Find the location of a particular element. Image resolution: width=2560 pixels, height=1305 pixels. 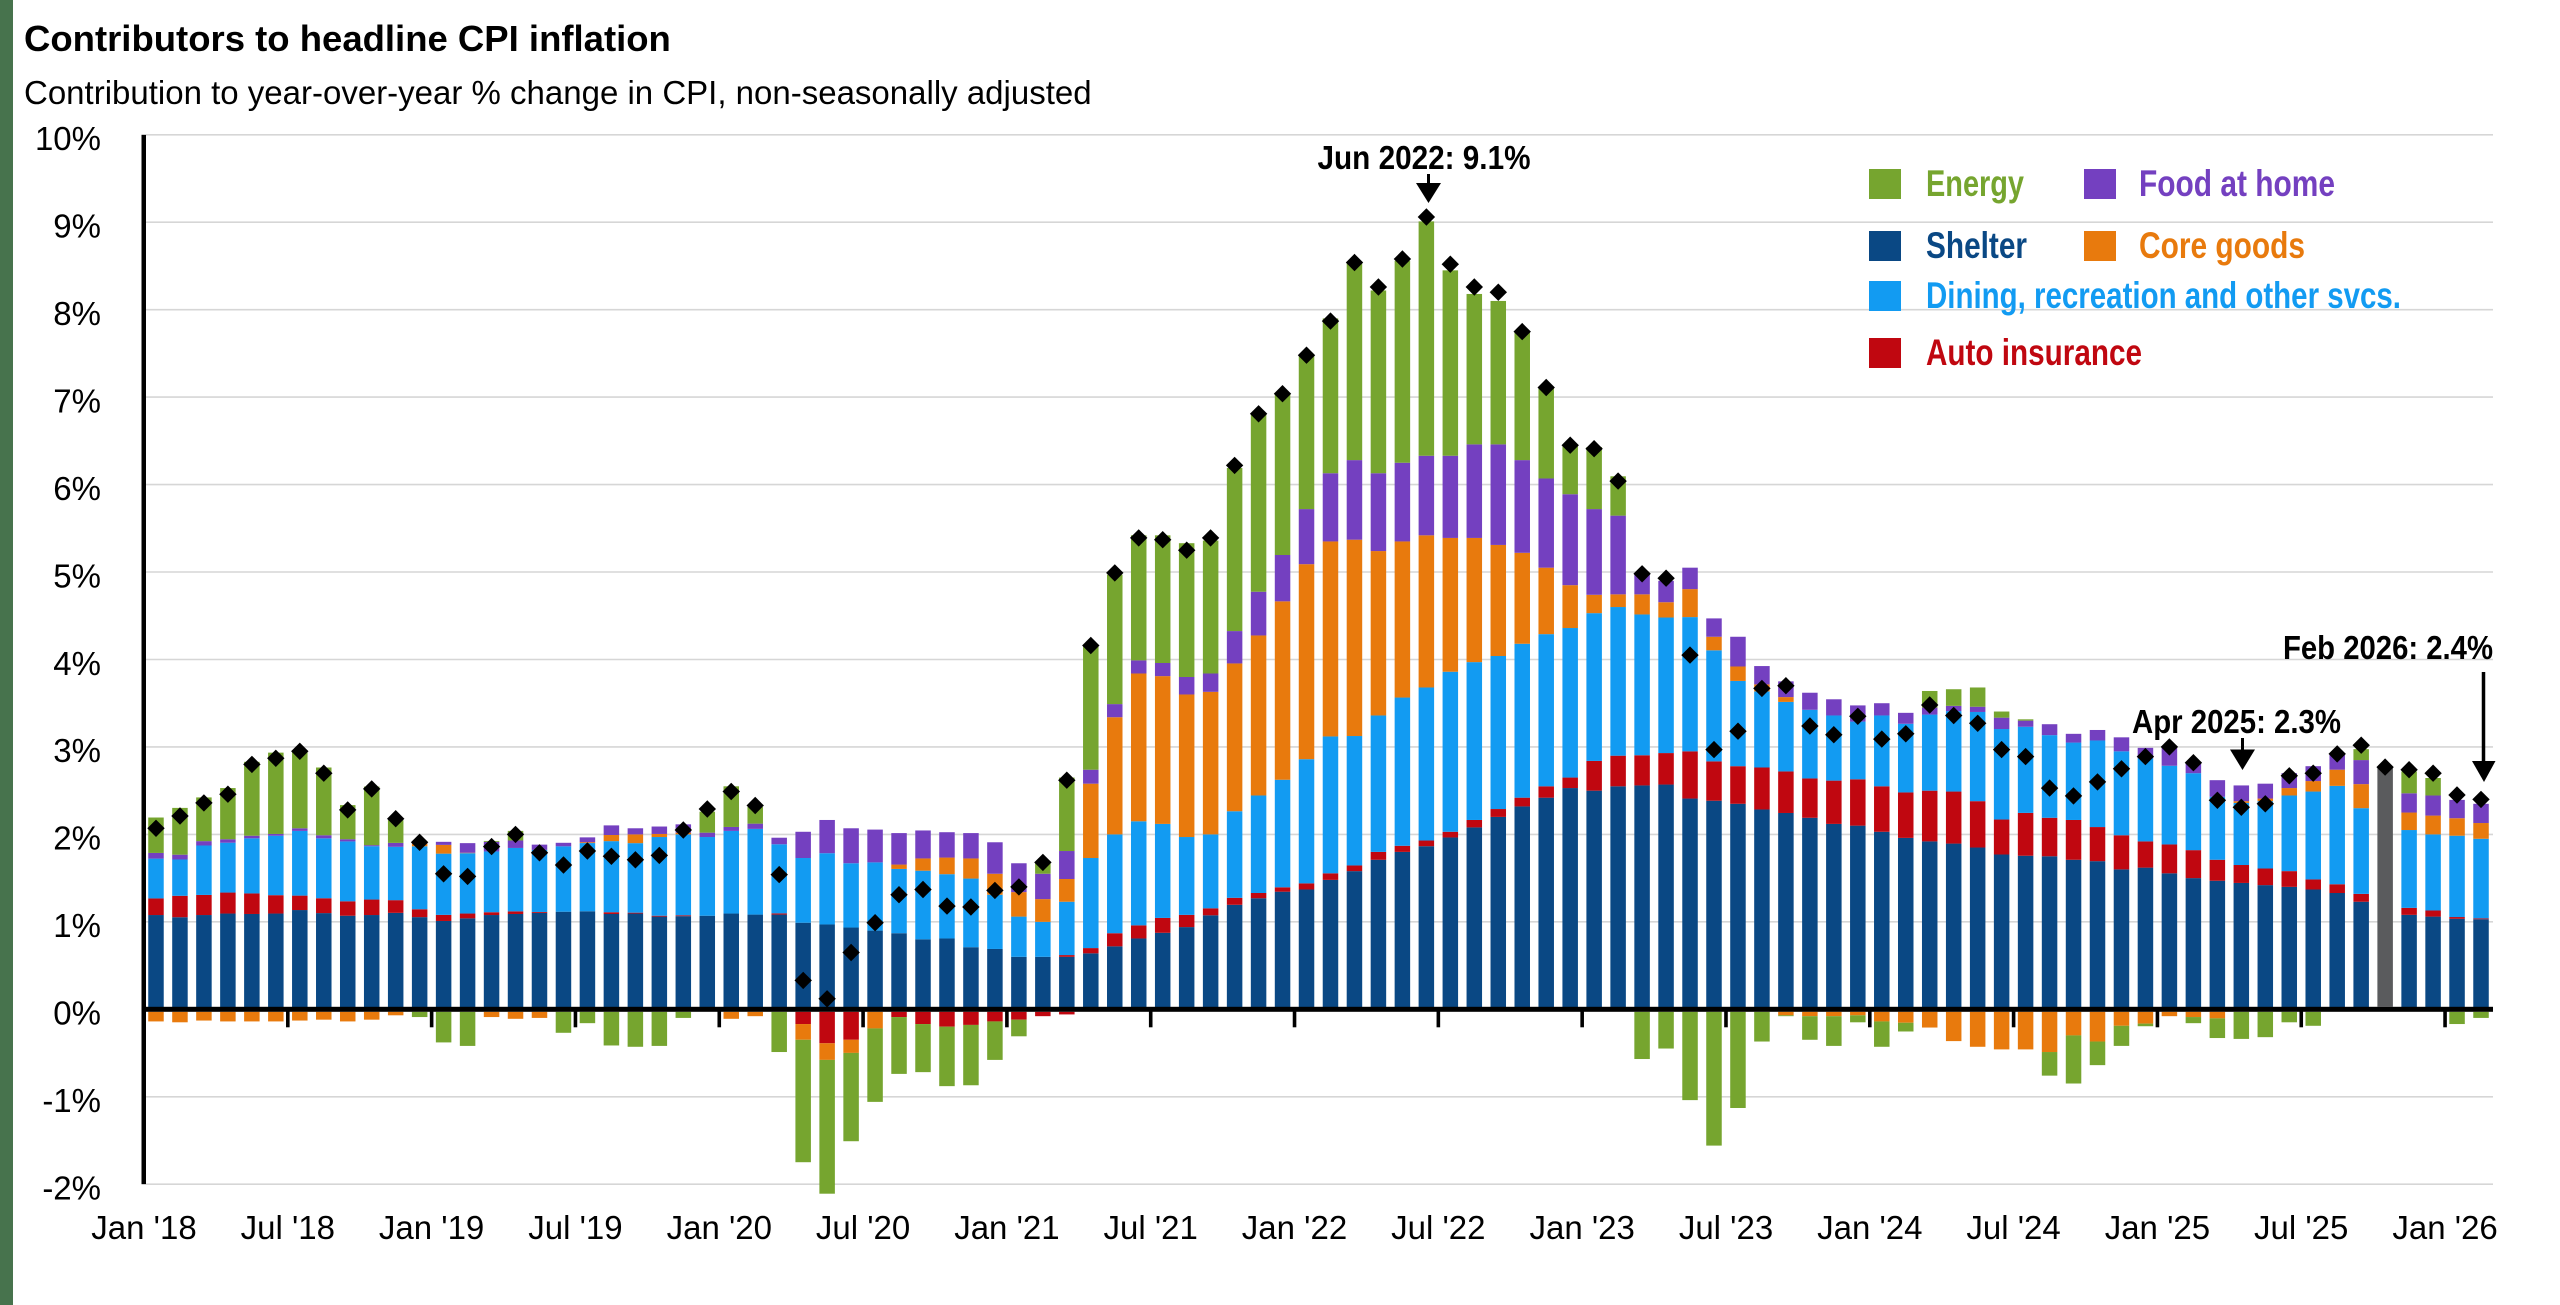

svg-text: Food at home is located at coordinates (2237, 183).